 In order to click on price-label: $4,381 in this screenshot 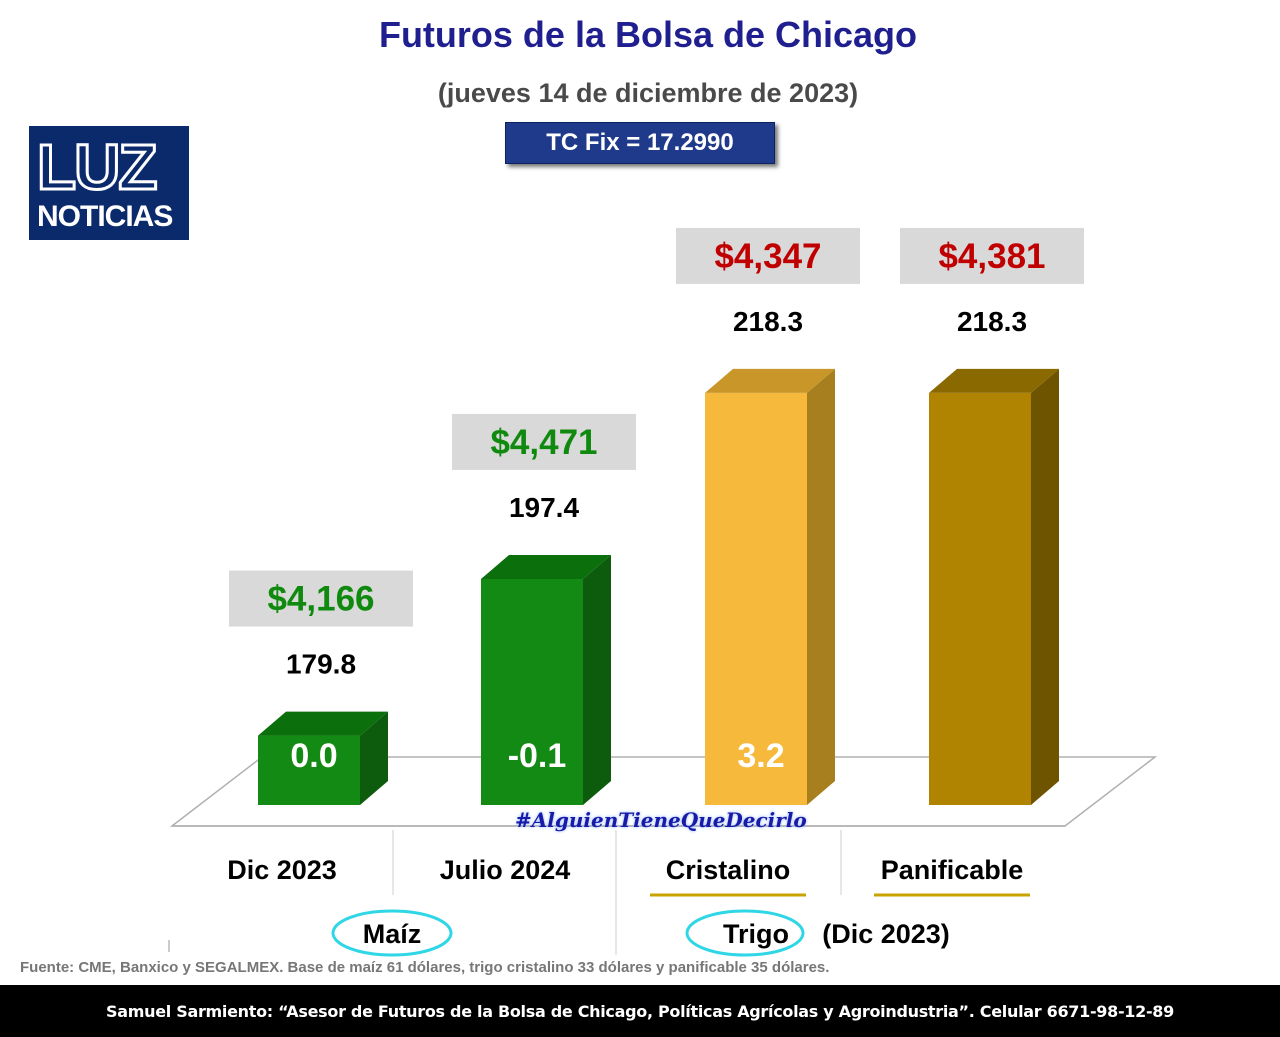, I will do `click(991, 256)`.